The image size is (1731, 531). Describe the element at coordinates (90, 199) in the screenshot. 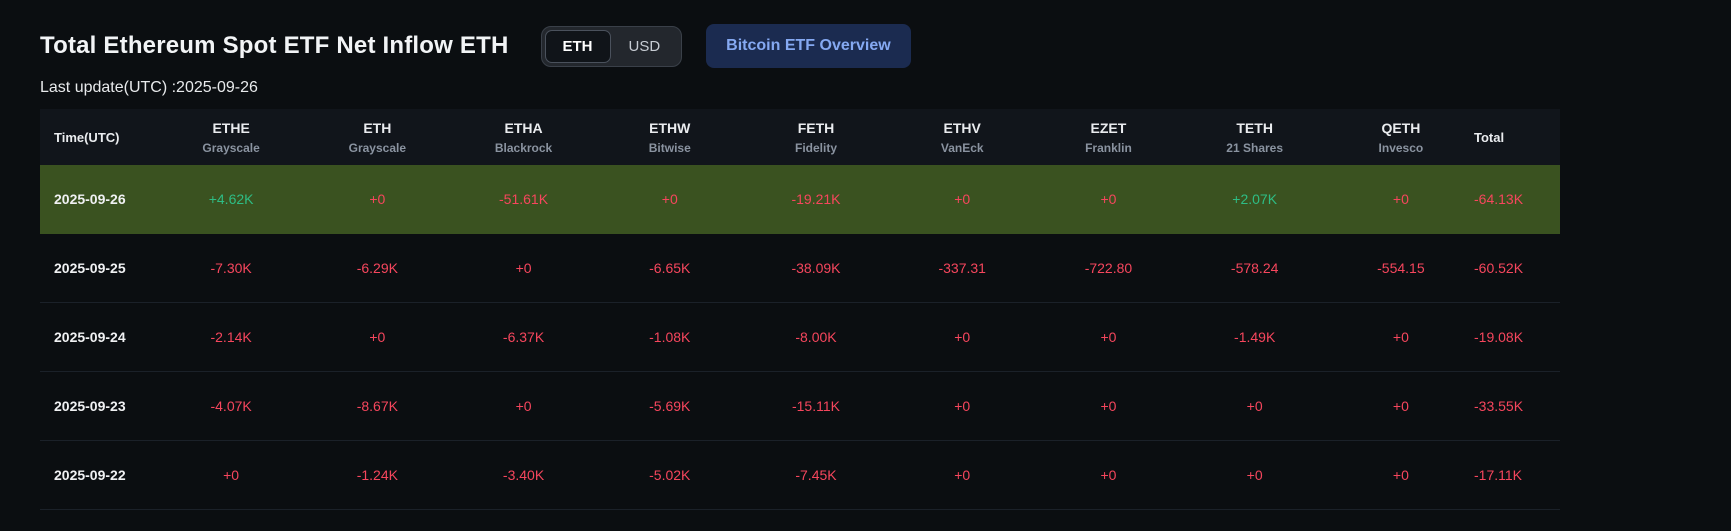

I see `date-cell: 2025-09-26` at that location.